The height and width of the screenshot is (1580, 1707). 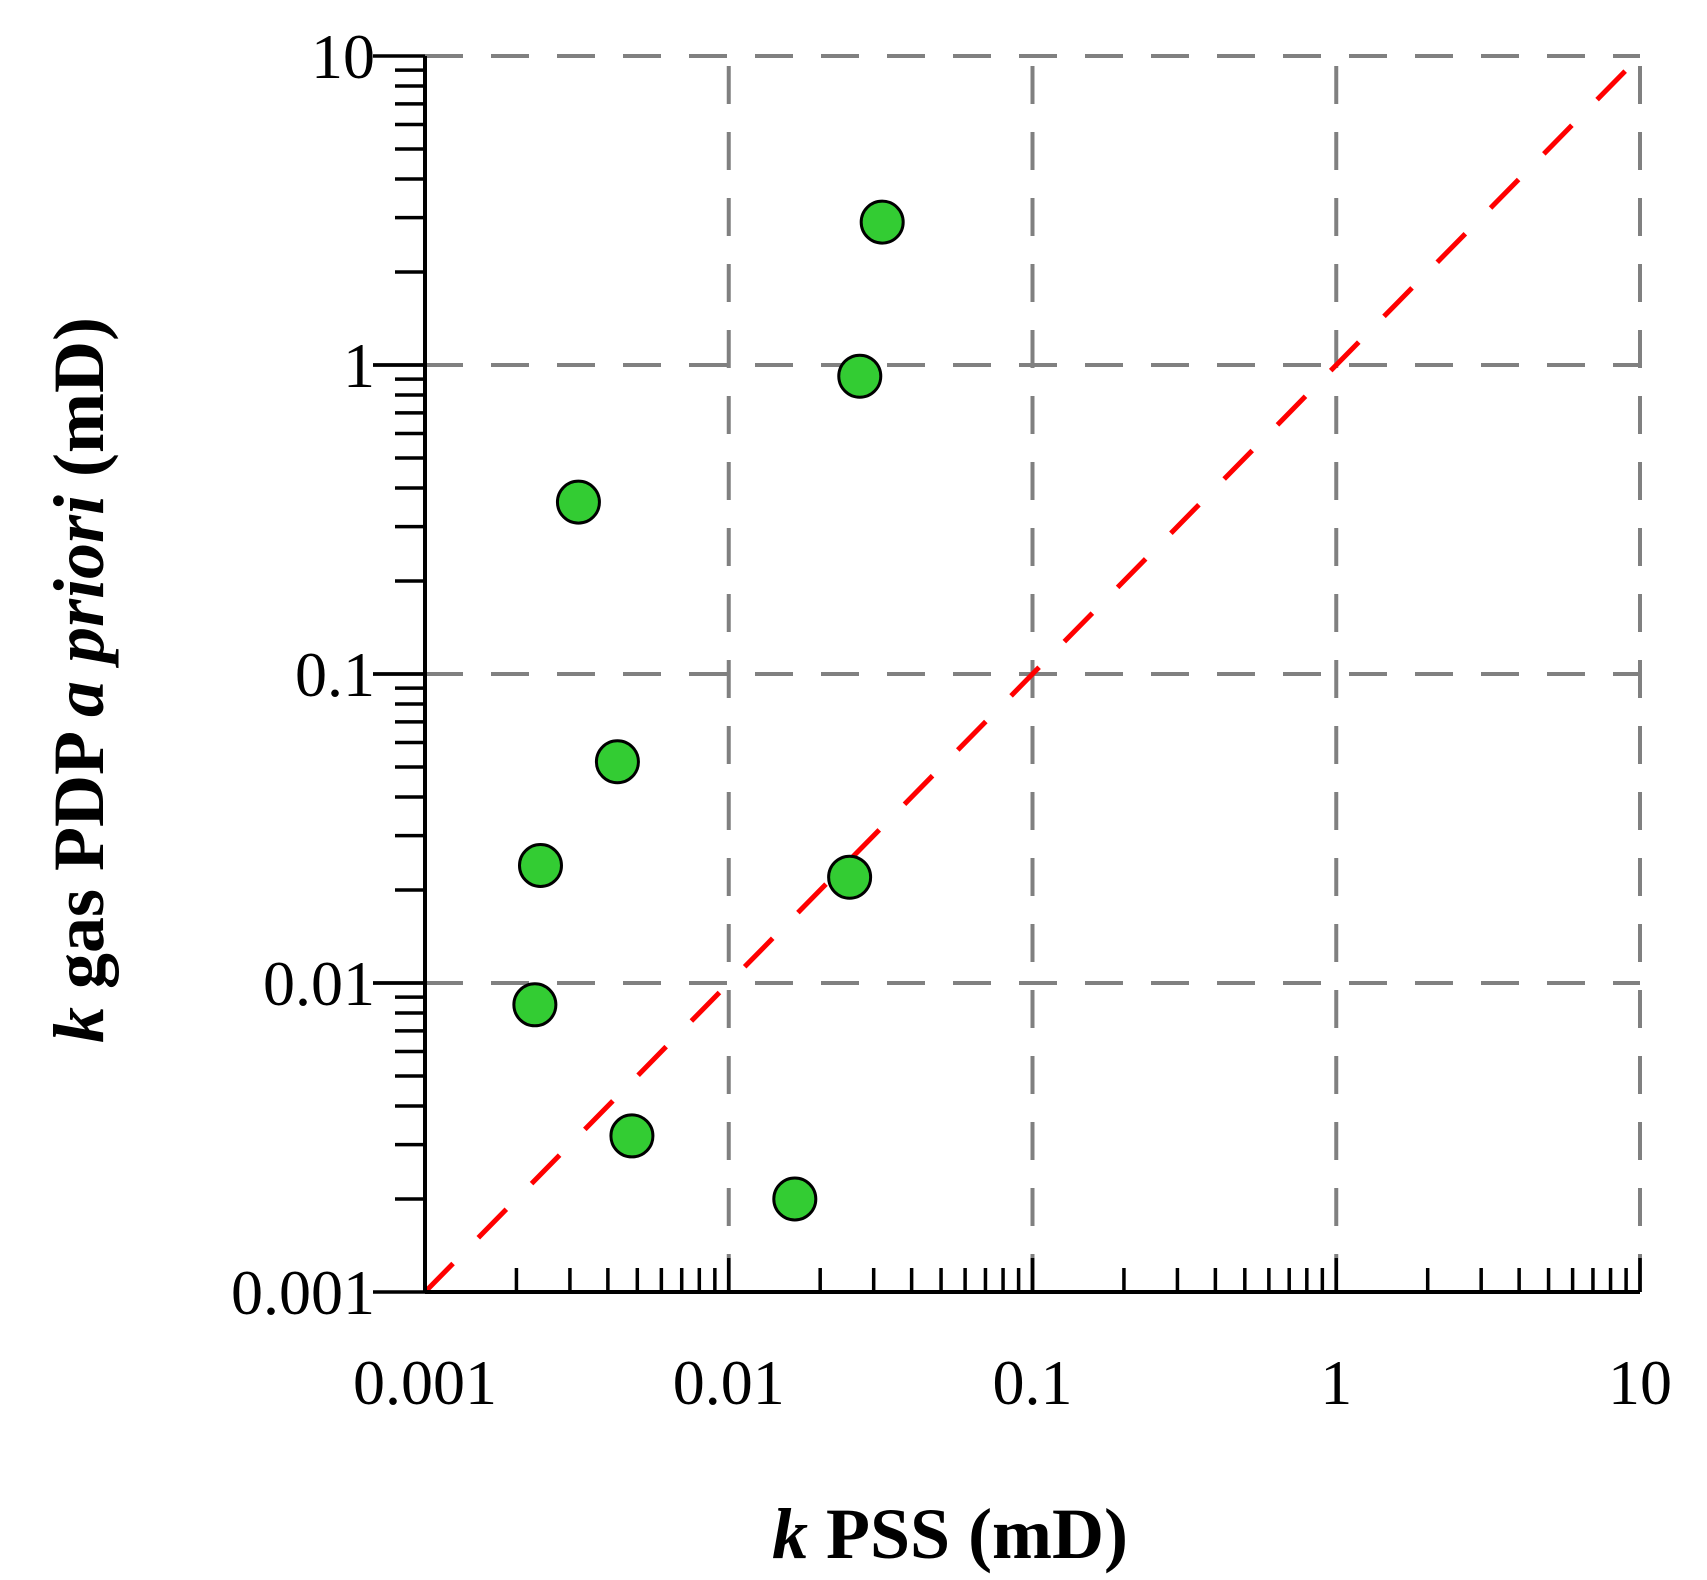 What do you see at coordinates (303, 1292) in the screenshot?
I see `y-tick-label: 0.001` at bounding box center [303, 1292].